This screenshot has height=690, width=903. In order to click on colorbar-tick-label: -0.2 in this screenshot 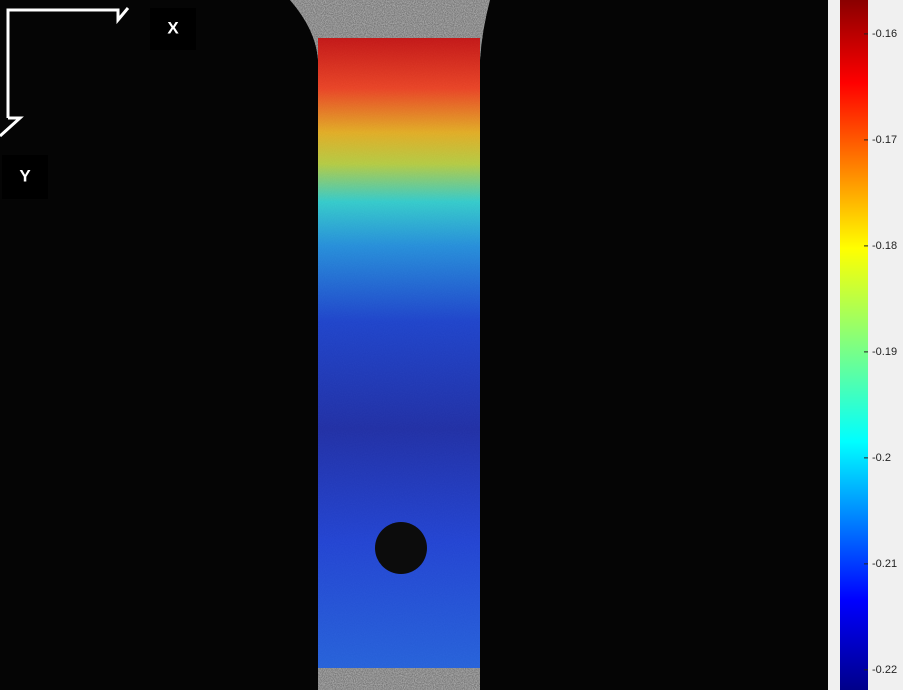, I will do `click(881, 458)`.